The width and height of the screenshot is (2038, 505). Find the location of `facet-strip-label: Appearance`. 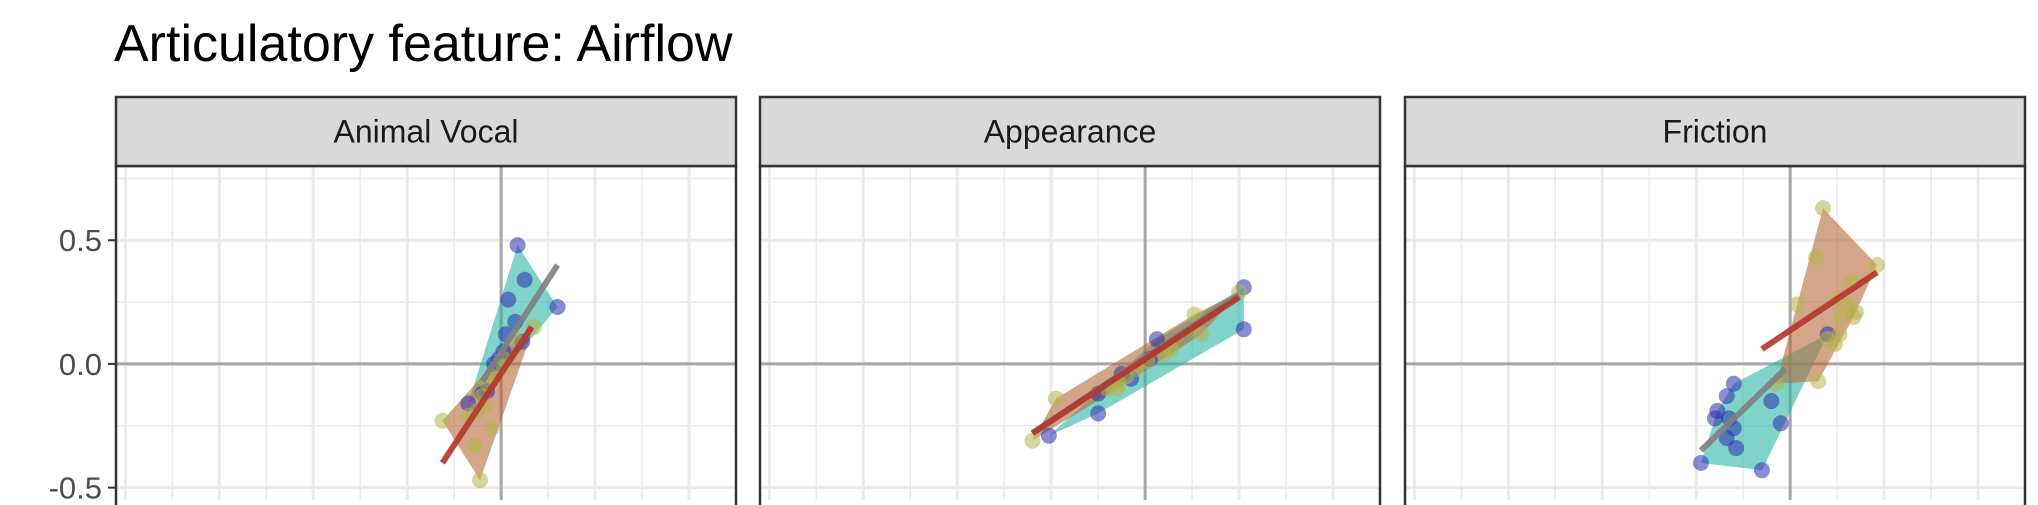

facet-strip-label: Appearance is located at coordinates (1070, 132).